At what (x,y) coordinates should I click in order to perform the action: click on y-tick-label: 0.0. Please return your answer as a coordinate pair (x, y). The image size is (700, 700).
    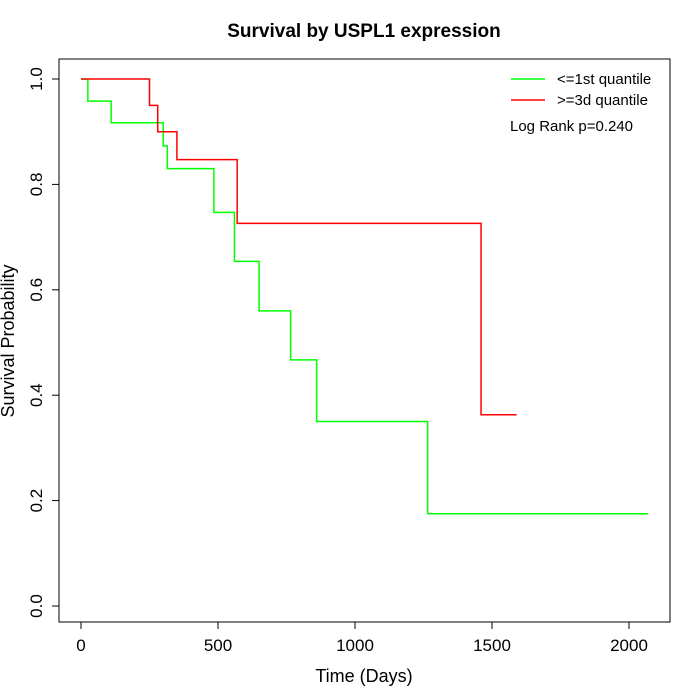
    Looking at the image, I should click on (36, 606).